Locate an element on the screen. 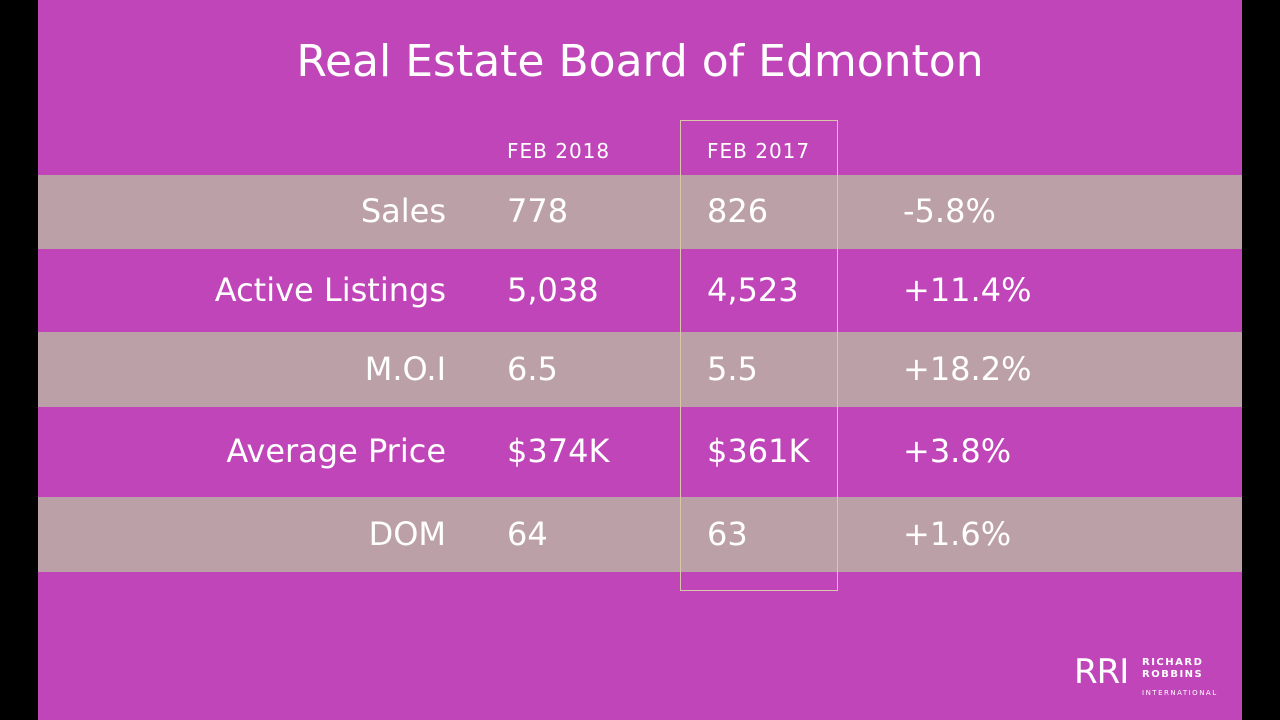  cell: +18.2% is located at coordinates (967, 368).